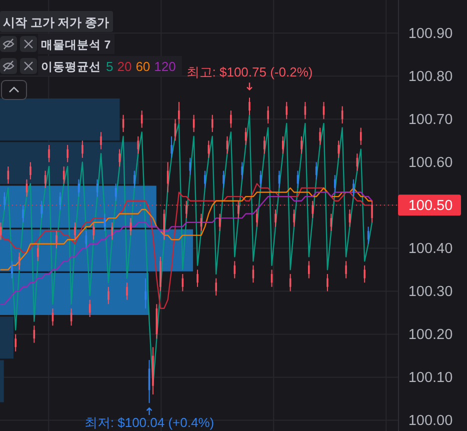  What do you see at coordinates (430, 120) in the screenshot?
I see `y-tick-label: 100.70` at bounding box center [430, 120].